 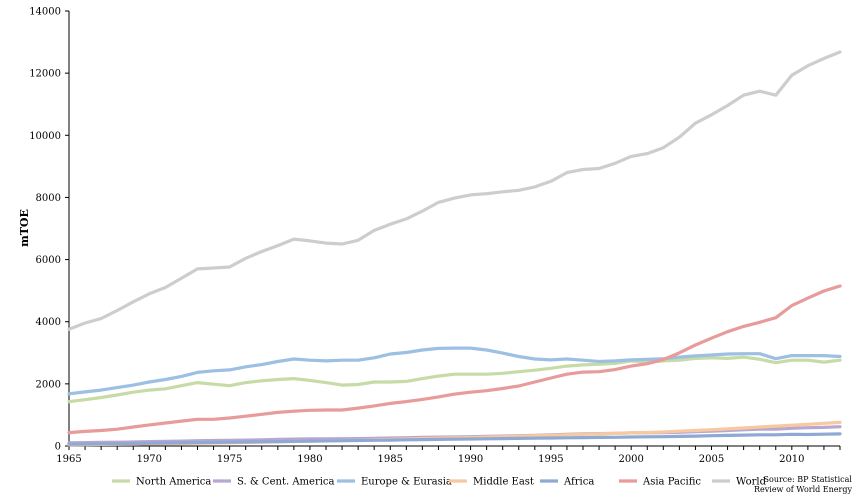 I want to click on x-tick-label: 1980, so click(x=309, y=459).